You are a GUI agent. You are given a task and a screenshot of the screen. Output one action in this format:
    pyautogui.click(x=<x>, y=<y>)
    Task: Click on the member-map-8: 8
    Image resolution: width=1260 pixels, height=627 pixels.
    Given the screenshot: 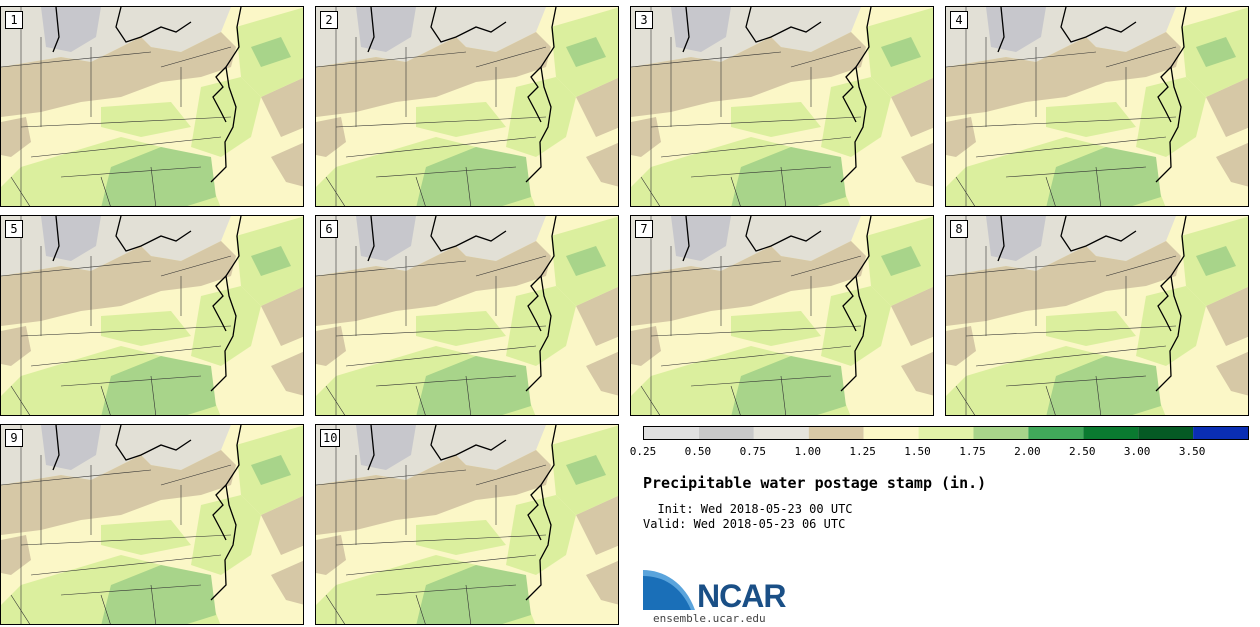 What is the action you would take?
    pyautogui.click(x=1097, y=315)
    